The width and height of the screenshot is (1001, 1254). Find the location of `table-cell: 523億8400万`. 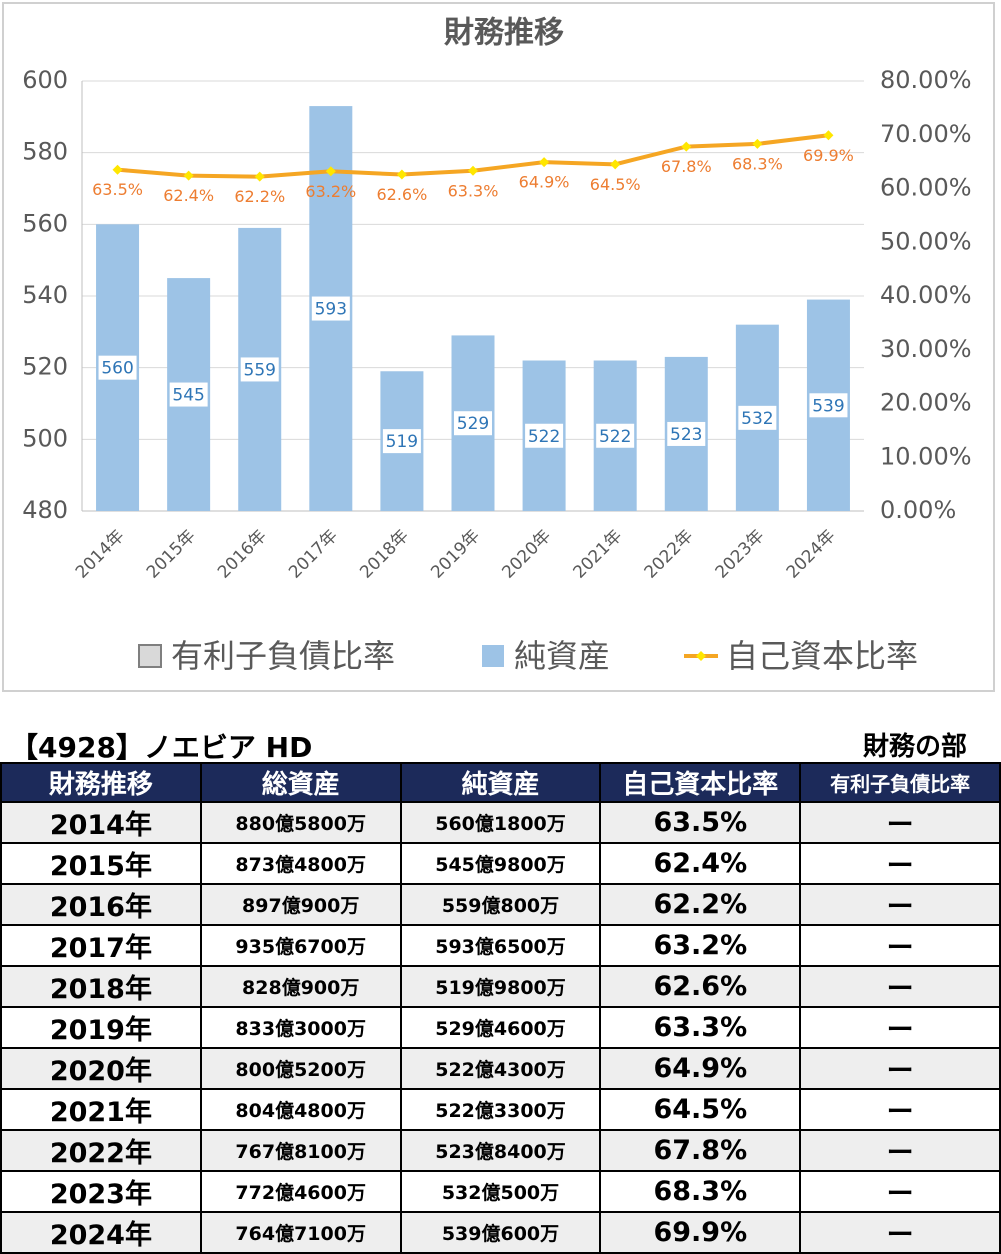

table-cell: 523億8400万 is located at coordinates (500, 1150).